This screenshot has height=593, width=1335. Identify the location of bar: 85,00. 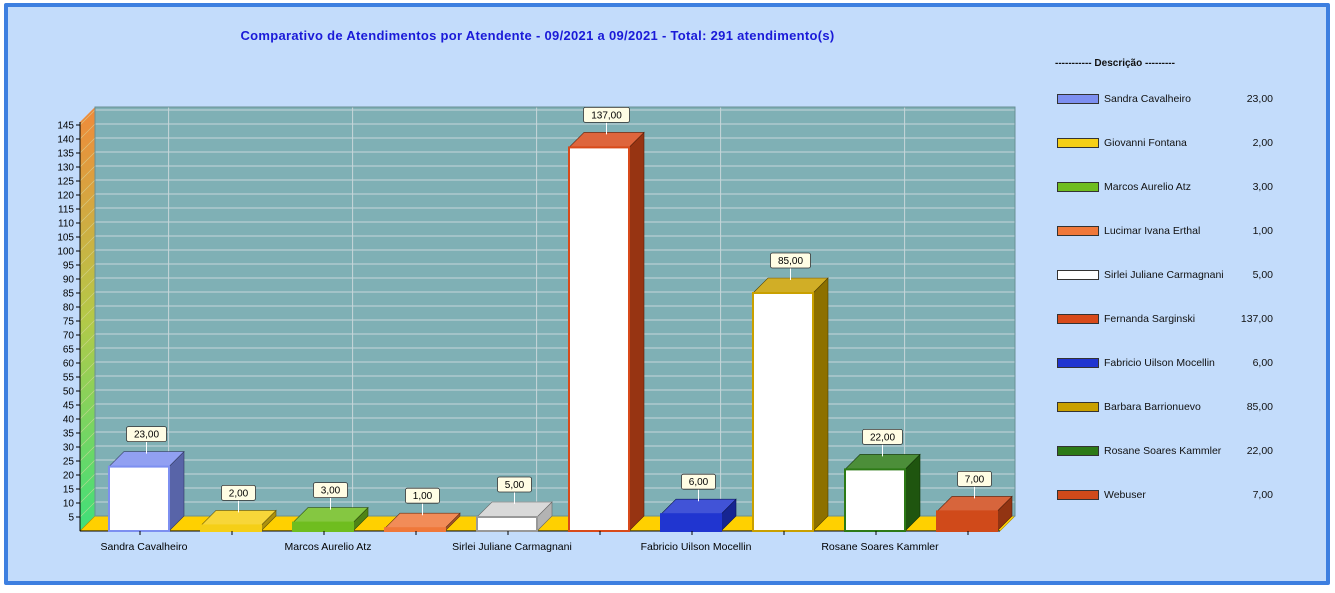
(790, 392).